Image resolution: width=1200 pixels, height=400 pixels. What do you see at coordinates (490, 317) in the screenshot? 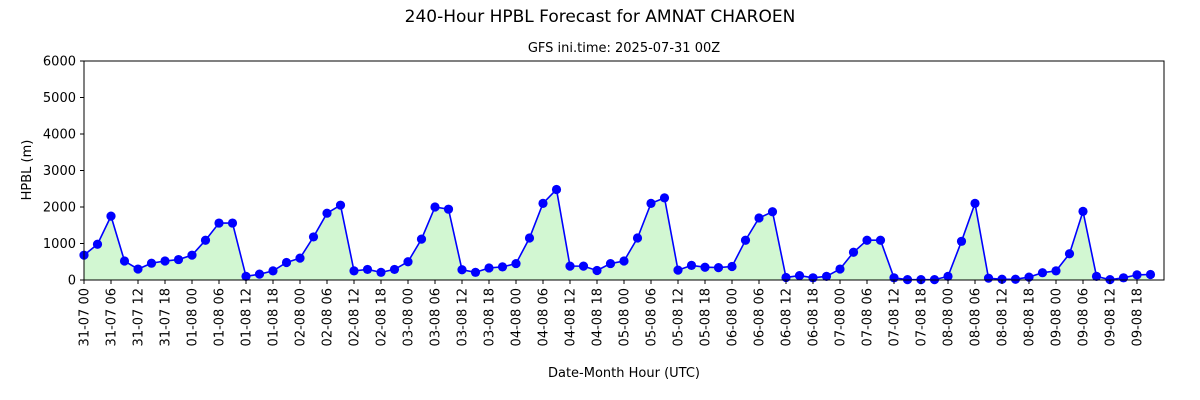
I see `x-tick-label: 03-08 18` at bounding box center [490, 317].